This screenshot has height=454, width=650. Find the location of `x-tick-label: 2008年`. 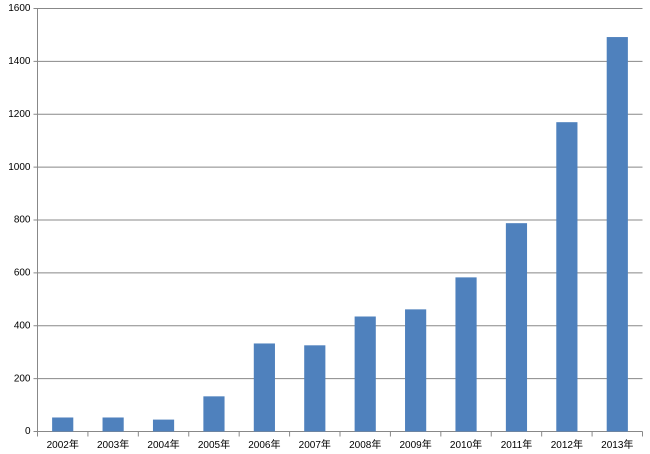

x-tick-label: 2008年 is located at coordinates (365, 444).